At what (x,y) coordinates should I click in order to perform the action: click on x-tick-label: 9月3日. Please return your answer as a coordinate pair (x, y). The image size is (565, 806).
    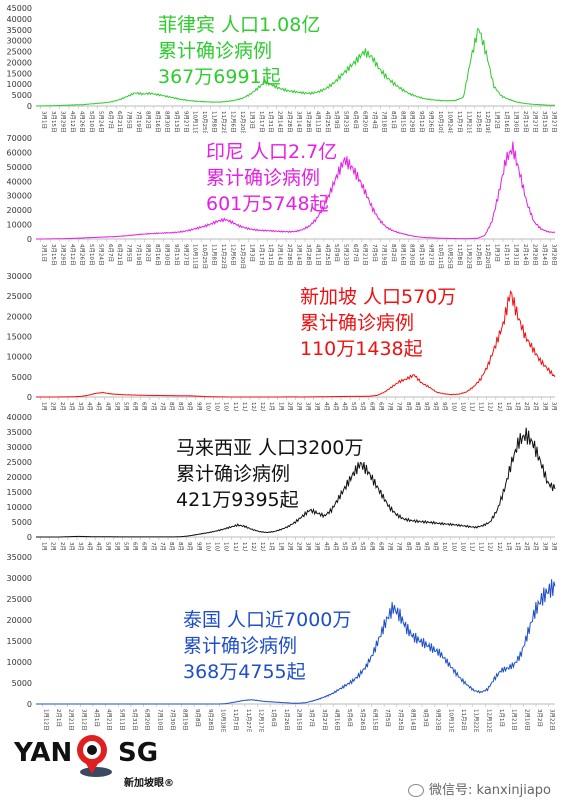
    Looking at the image, I should click on (189, 406).